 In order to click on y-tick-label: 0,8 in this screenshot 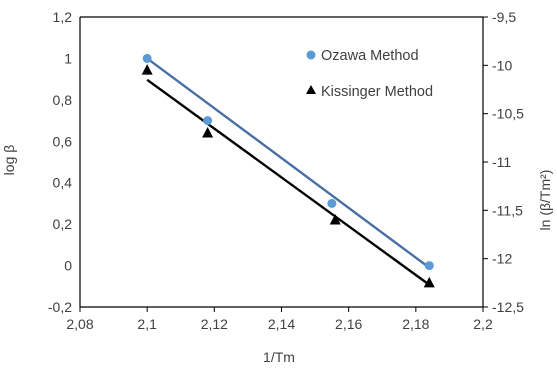, I will do `click(63, 100)`.